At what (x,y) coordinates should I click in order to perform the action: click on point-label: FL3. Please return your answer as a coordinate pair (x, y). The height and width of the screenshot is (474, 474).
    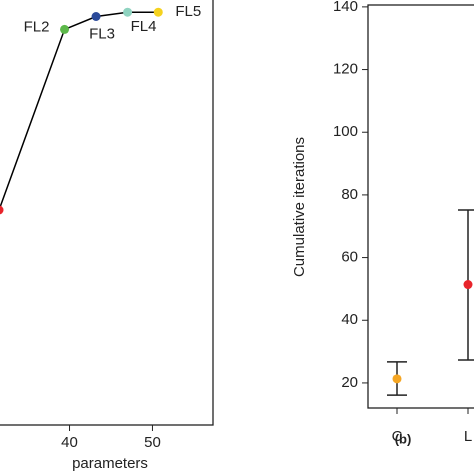
    Looking at the image, I should click on (102, 33).